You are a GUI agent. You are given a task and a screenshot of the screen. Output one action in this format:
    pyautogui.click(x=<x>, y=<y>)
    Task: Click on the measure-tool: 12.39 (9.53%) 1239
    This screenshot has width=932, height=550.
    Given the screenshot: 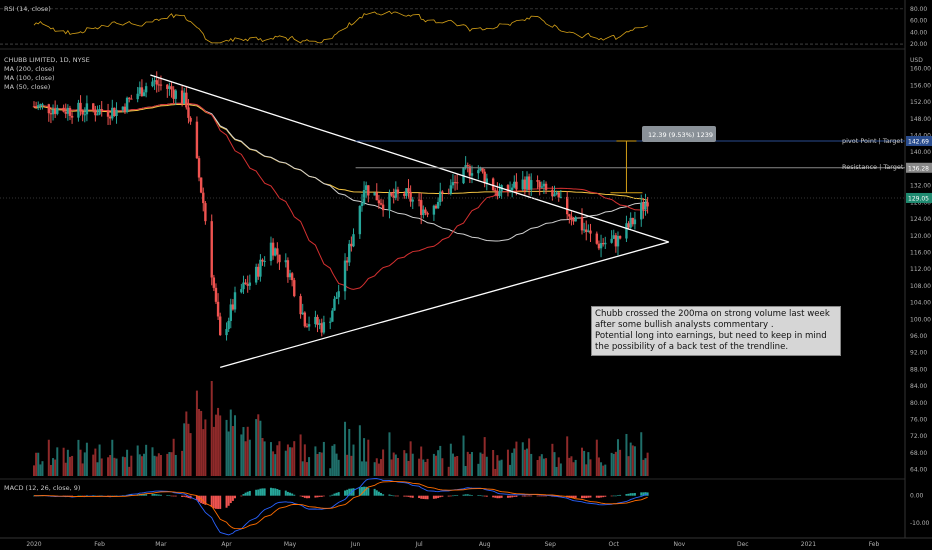 What is the action you would take?
    pyautogui.click(x=679, y=134)
    